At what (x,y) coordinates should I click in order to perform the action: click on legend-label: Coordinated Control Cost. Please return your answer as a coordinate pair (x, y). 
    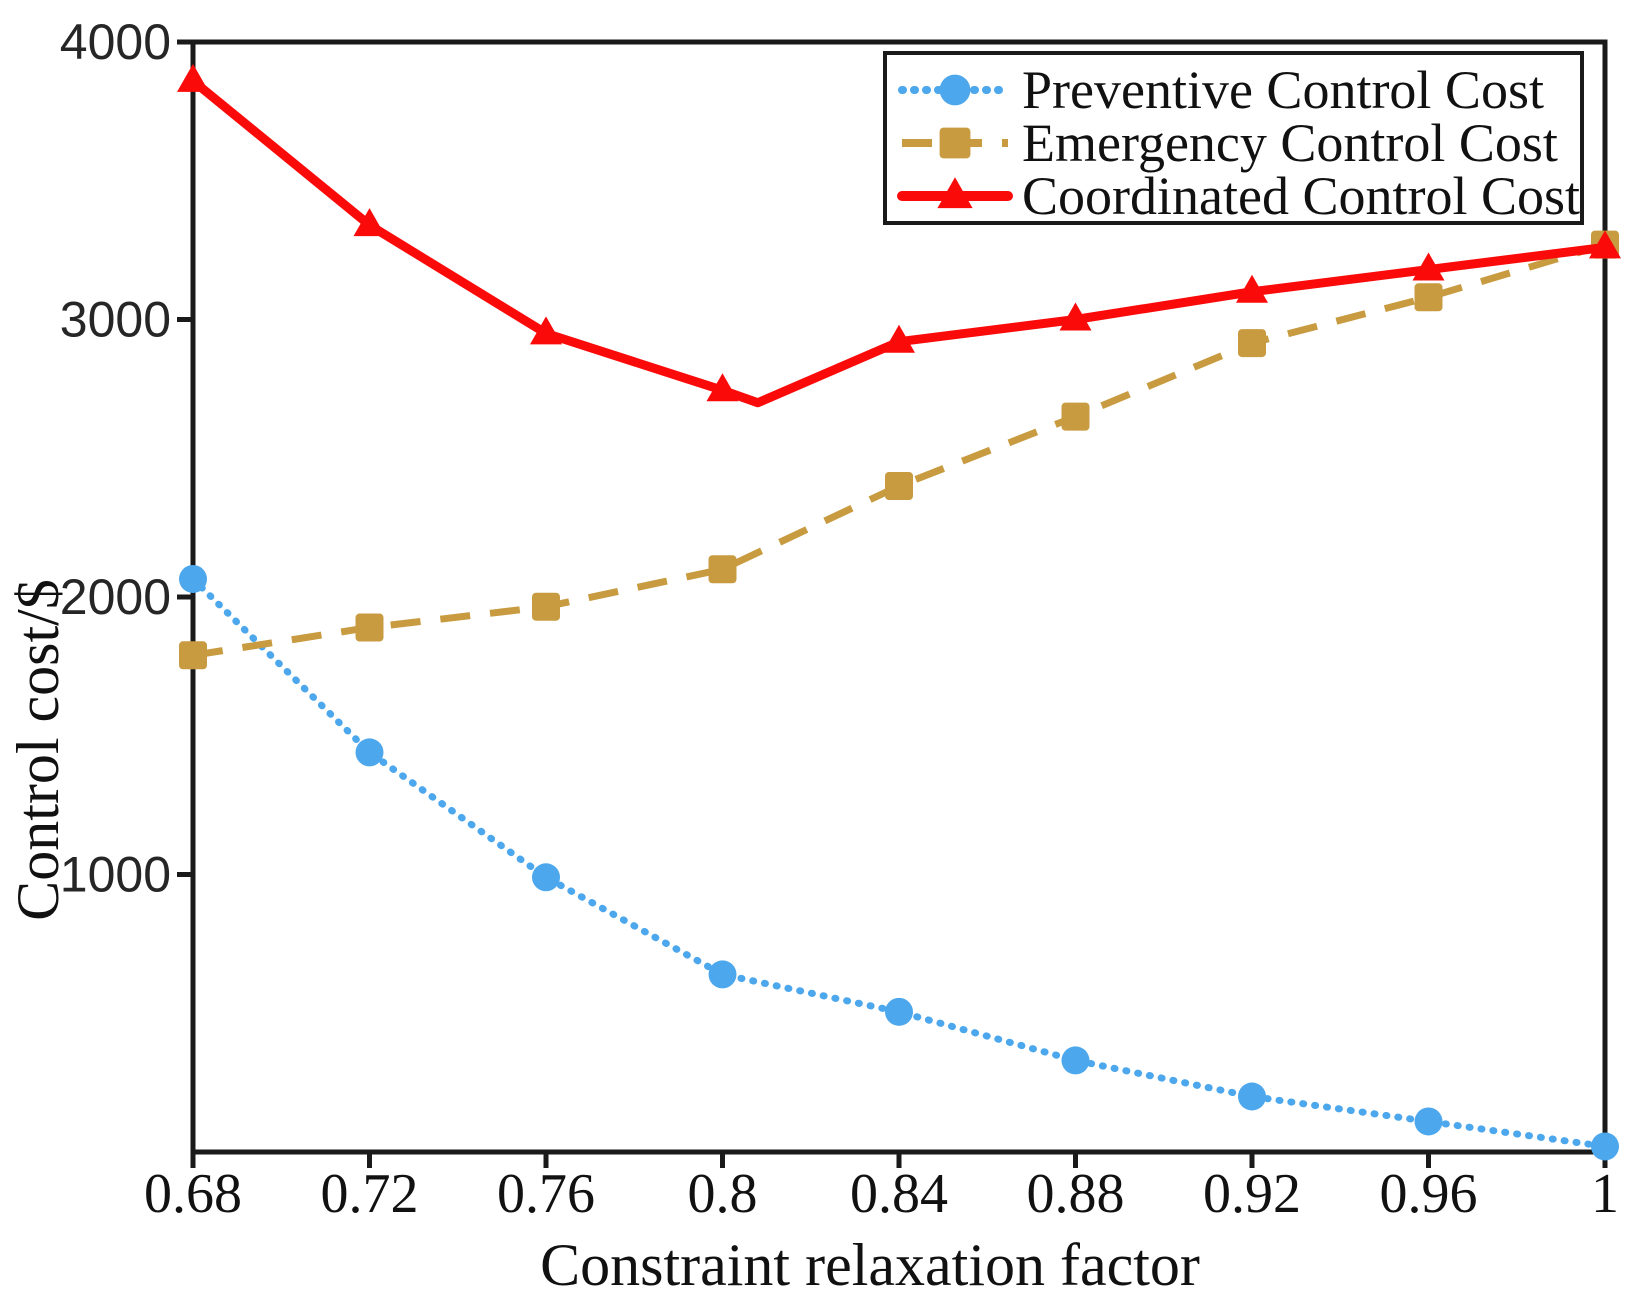
    Looking at the image, I should click on (1301, 196).